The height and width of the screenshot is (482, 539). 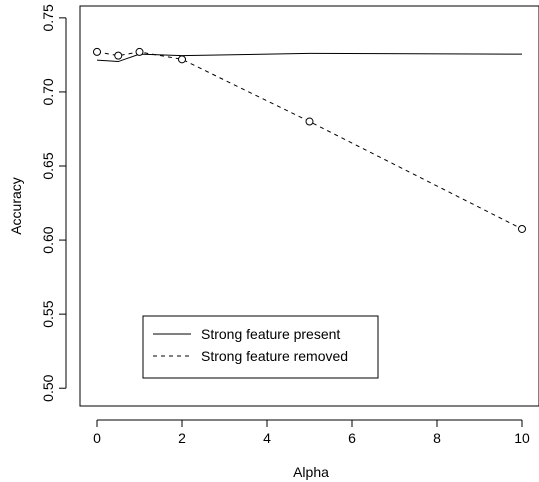 I want to click on x-tick-label: 10, so click(x=522, y=438).